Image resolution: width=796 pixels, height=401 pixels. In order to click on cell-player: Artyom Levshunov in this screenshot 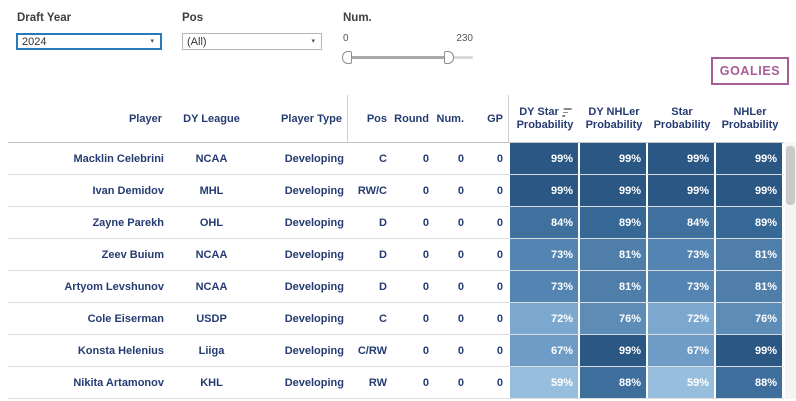, I will do `click(114, 286)`.